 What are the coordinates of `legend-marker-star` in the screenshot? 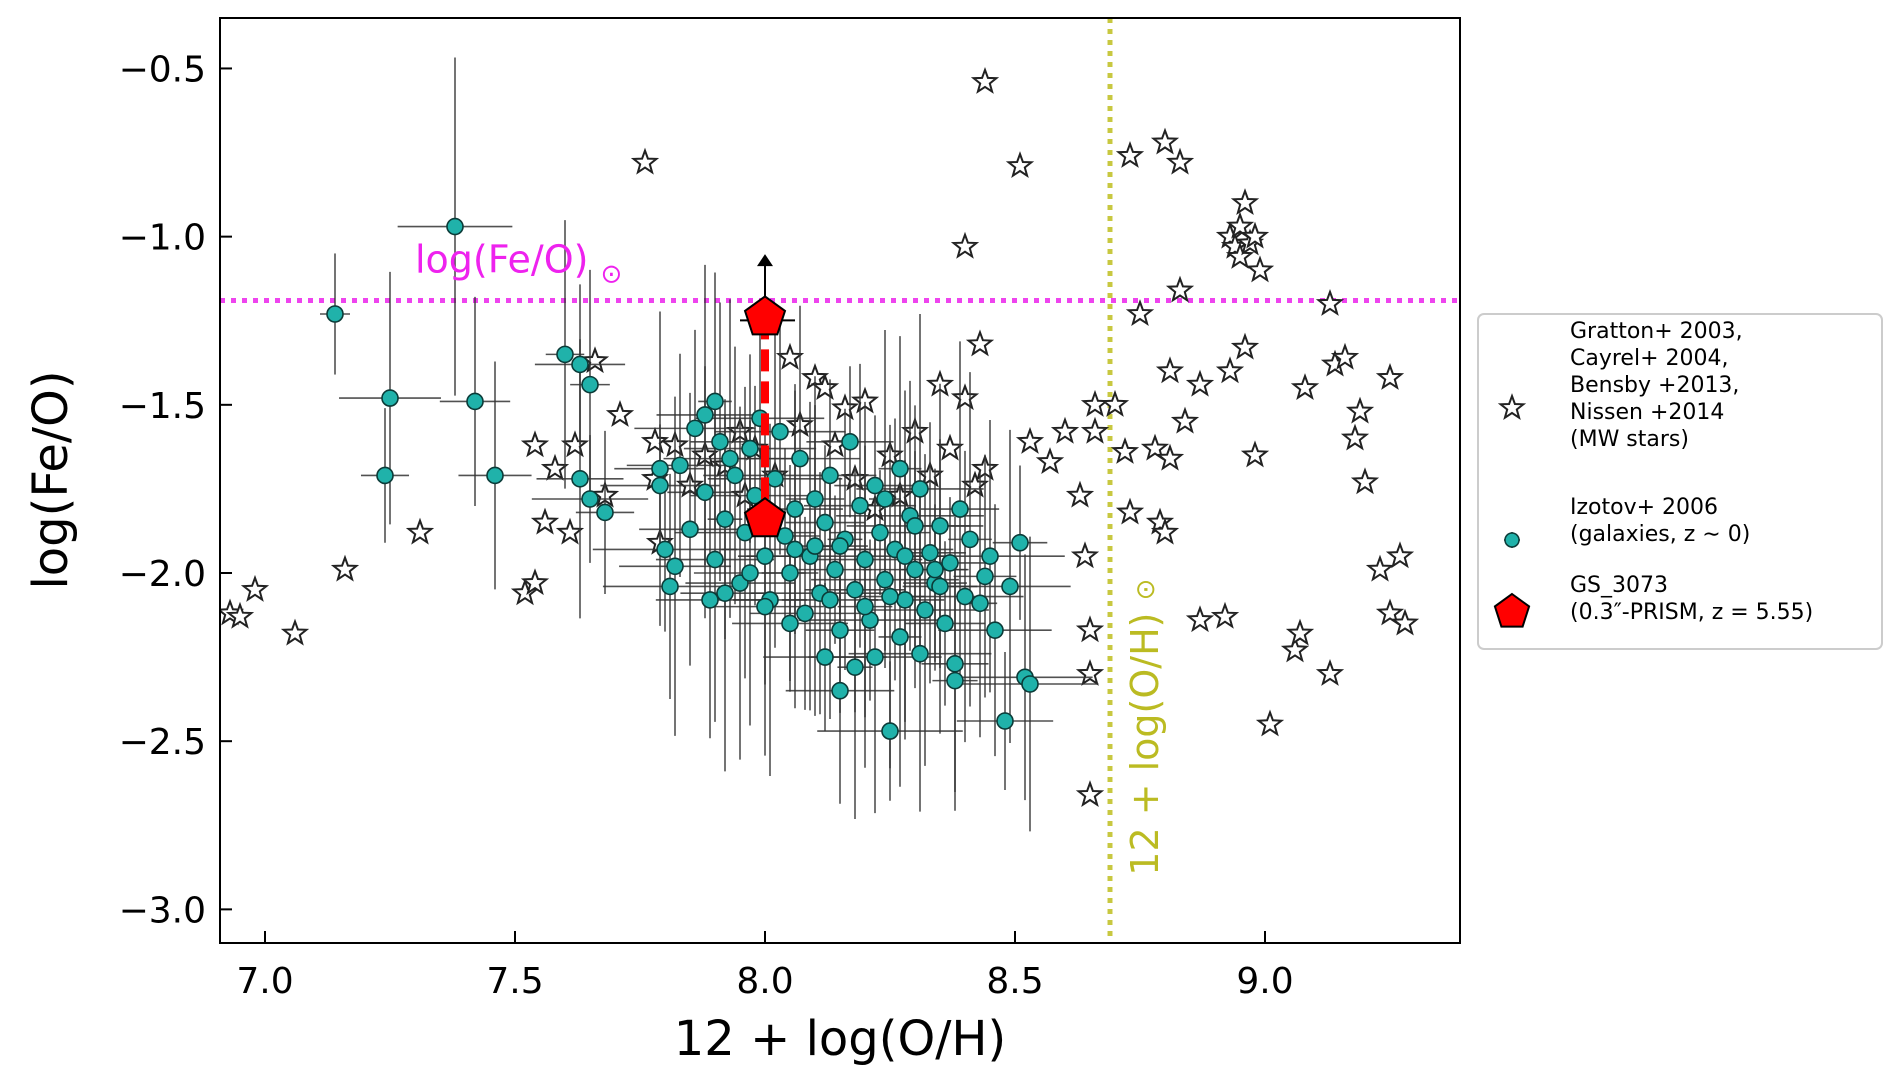 It's located at (1512, 407).